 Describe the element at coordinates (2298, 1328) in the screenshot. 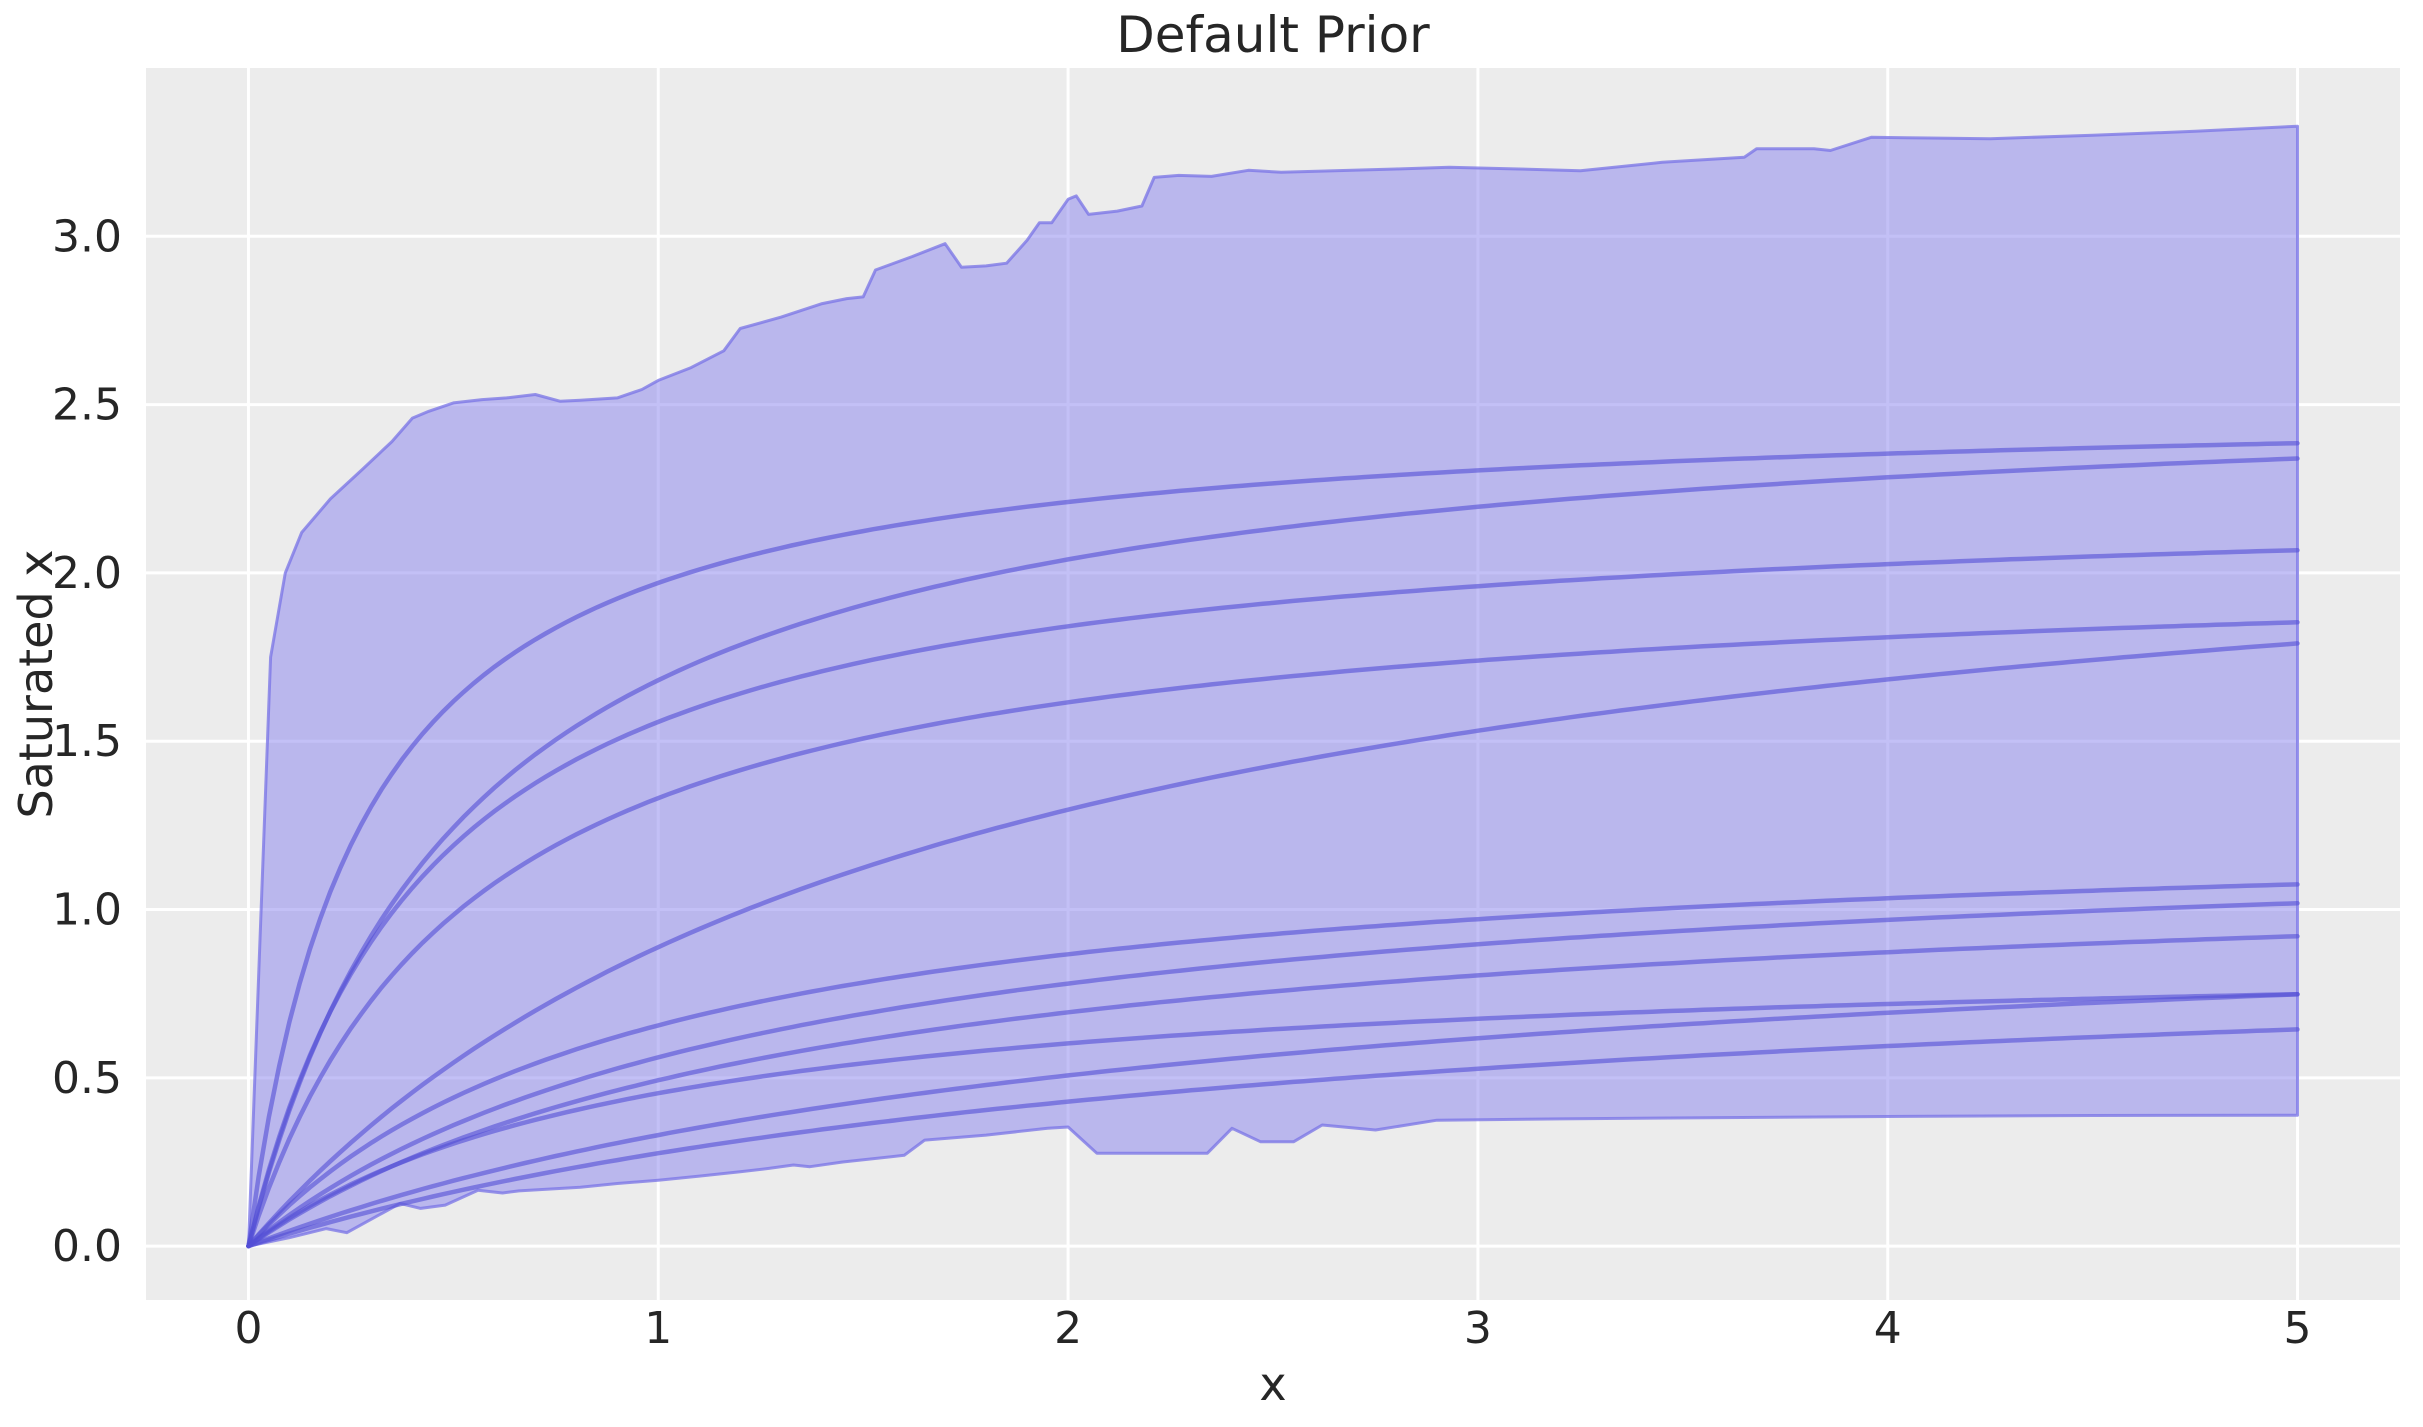

I see `x-tick-label: 5` at that location.